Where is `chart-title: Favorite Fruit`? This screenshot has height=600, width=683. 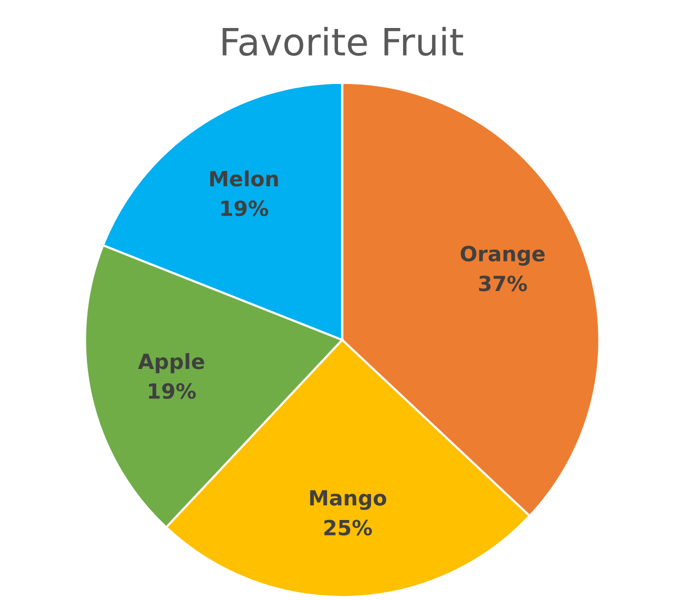 chart-title: Favorite Fruit is located at coordinates (343, 41).